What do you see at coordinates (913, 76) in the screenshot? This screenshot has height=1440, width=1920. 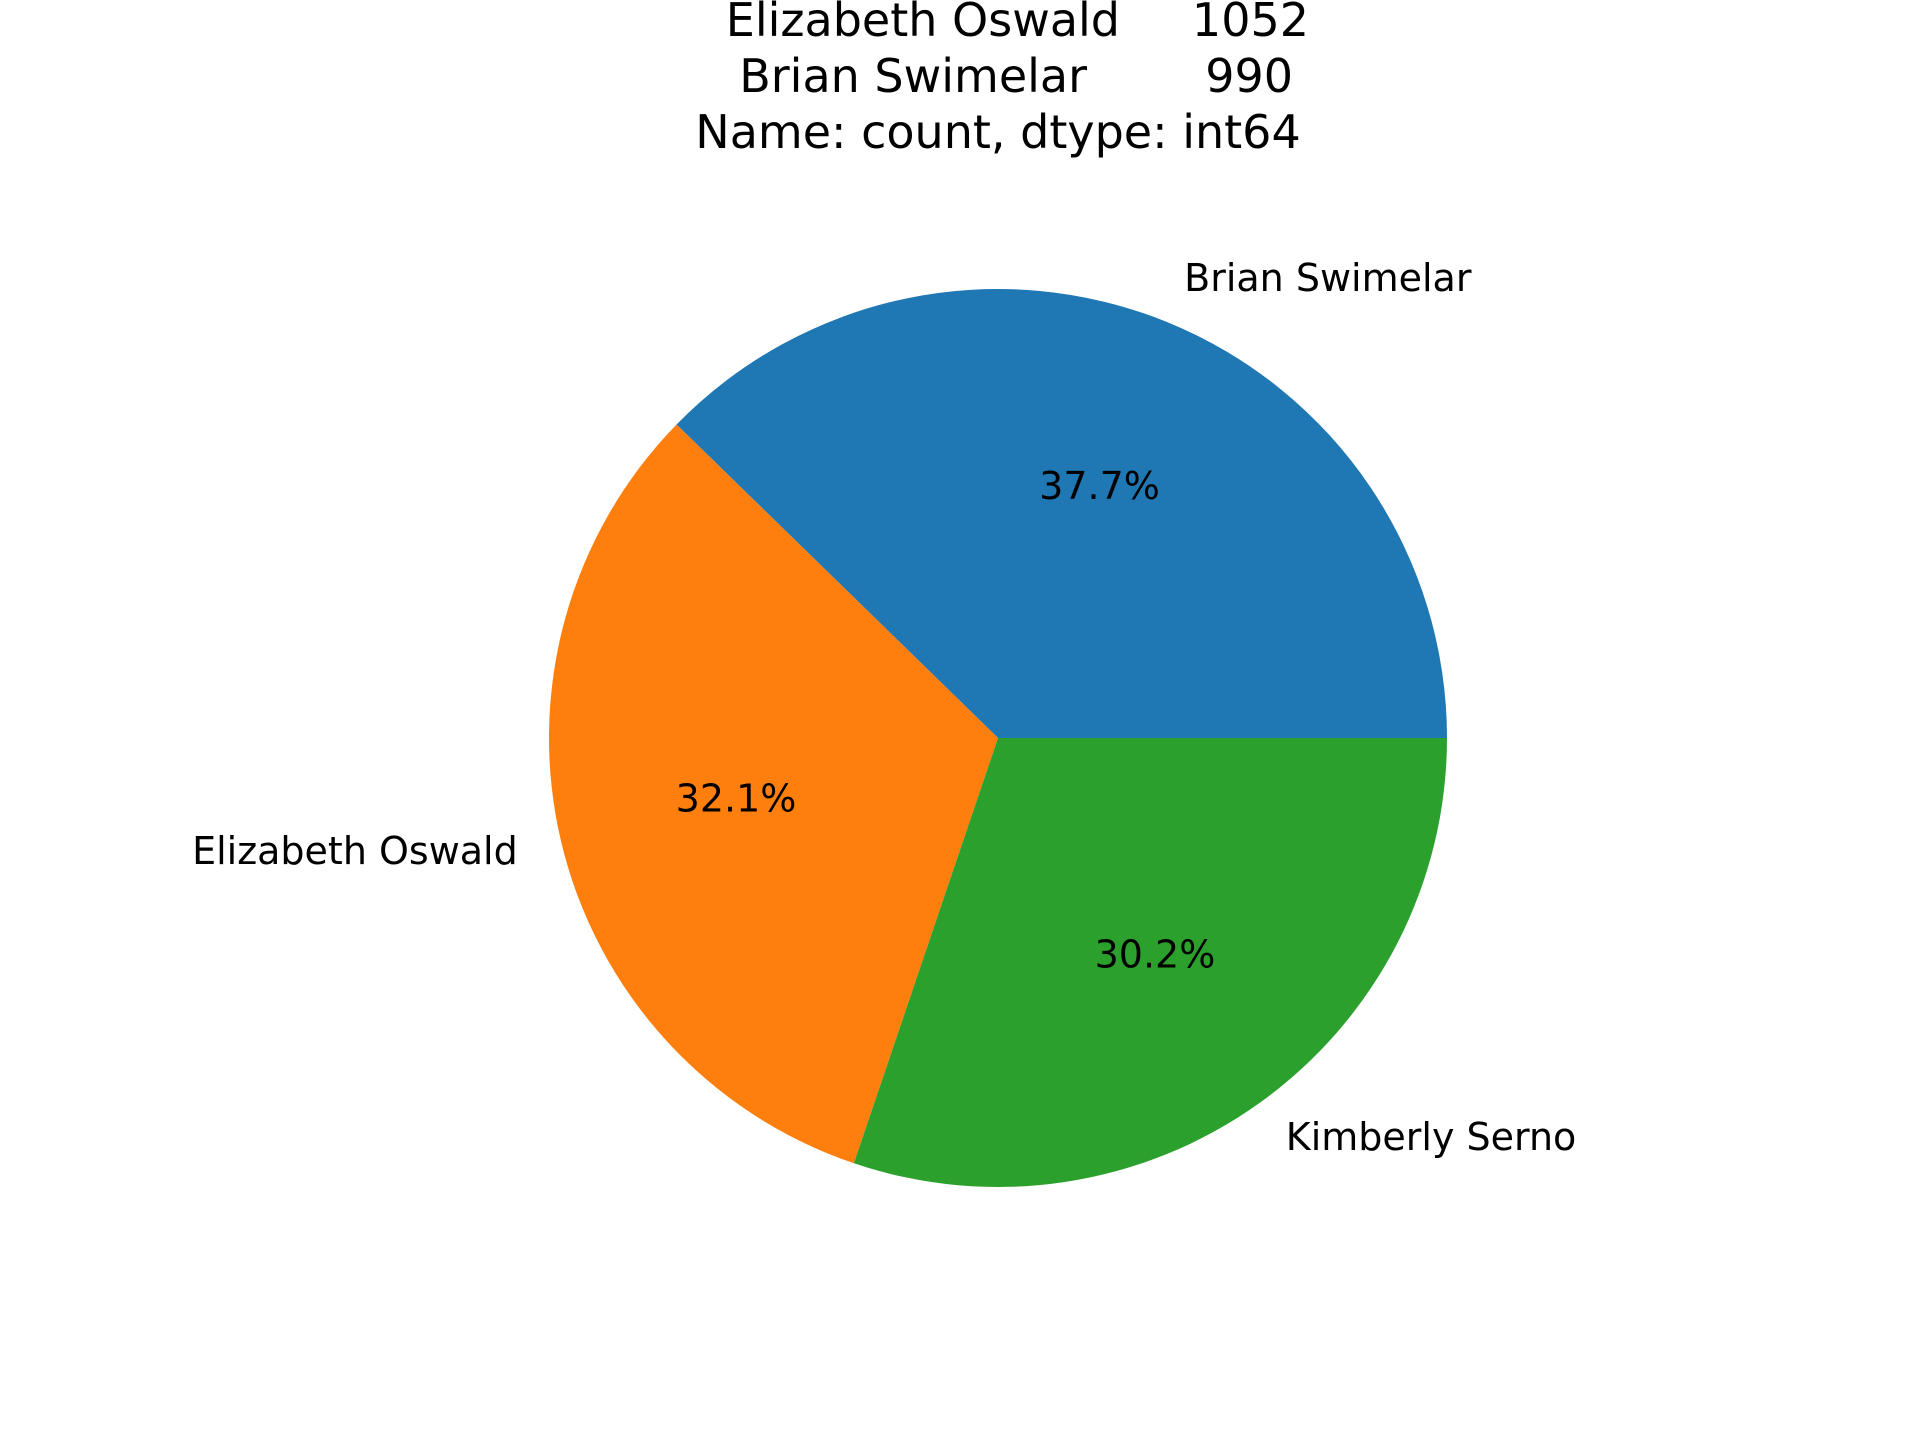 I see `title-line-2-name: Brian Swimelar` at bounding box center [913, 76].